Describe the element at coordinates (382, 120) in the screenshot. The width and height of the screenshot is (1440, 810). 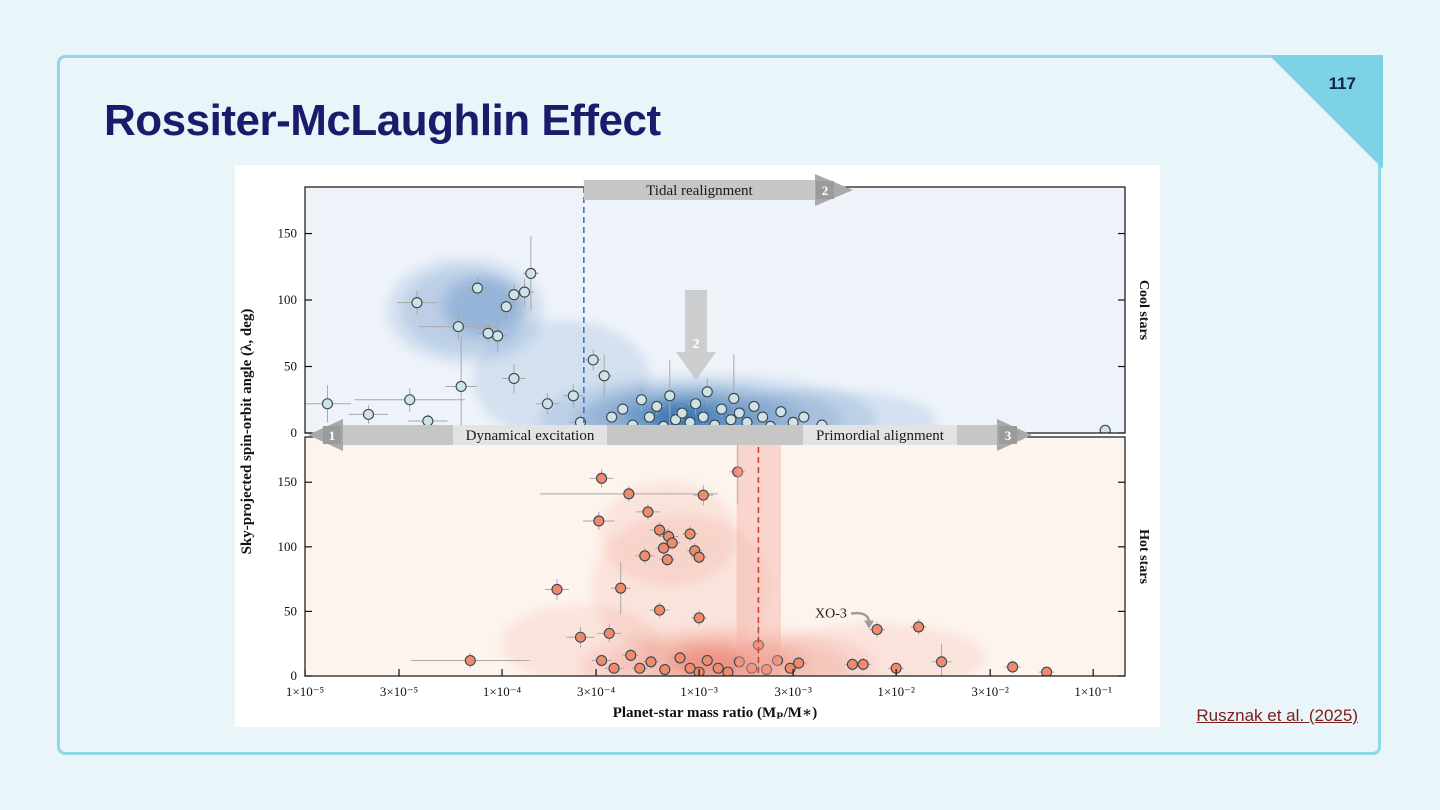
I see `slide-title: Rossiter-McLaughlin Effect` at that location.